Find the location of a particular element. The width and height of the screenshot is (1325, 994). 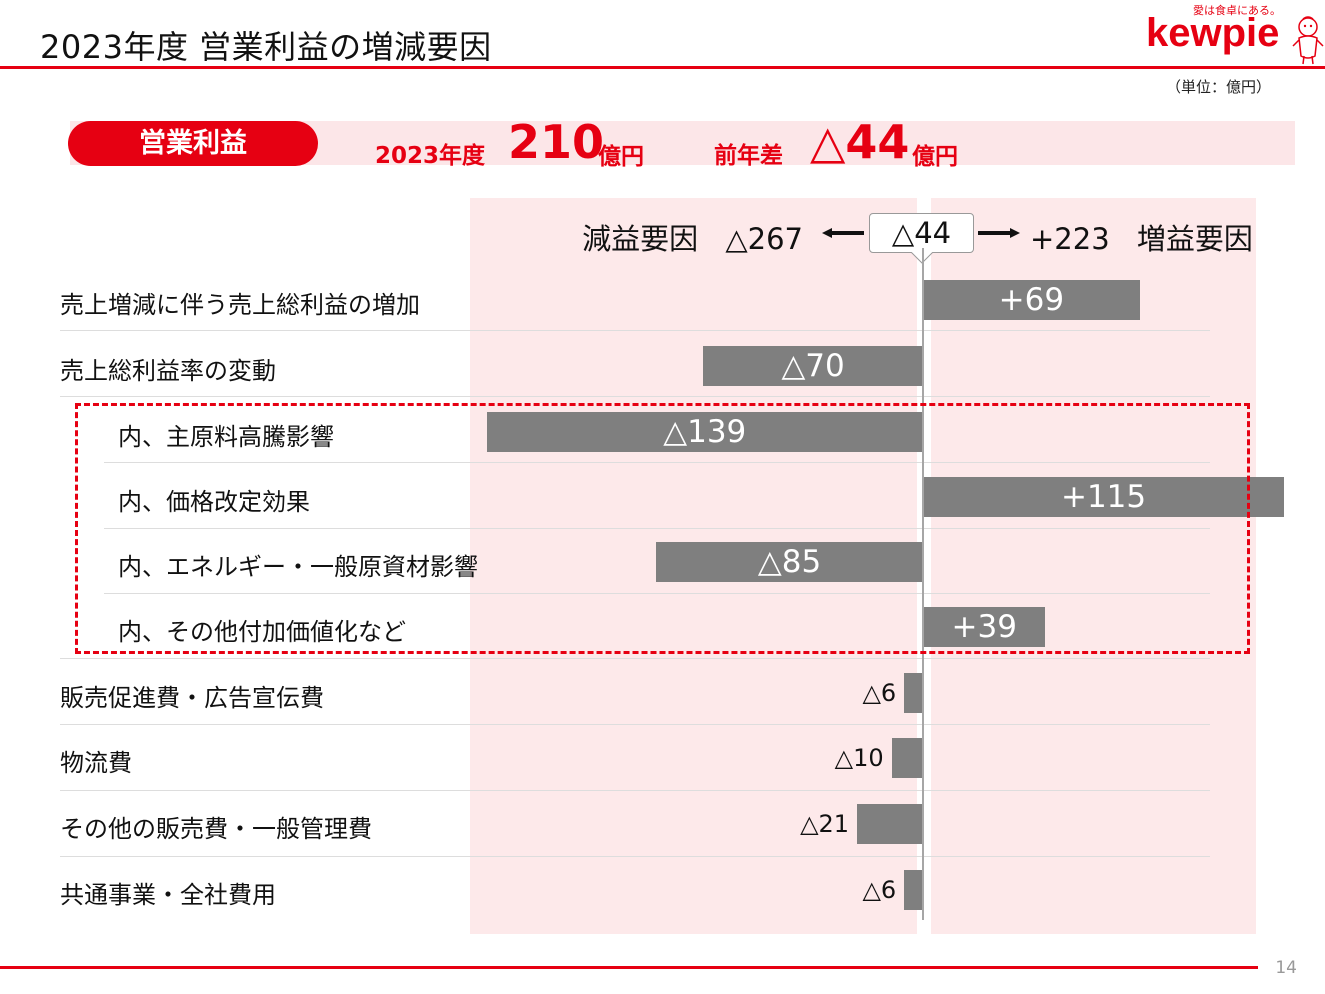

decrease-header-total: △267 is located at coordinates (764, 239).